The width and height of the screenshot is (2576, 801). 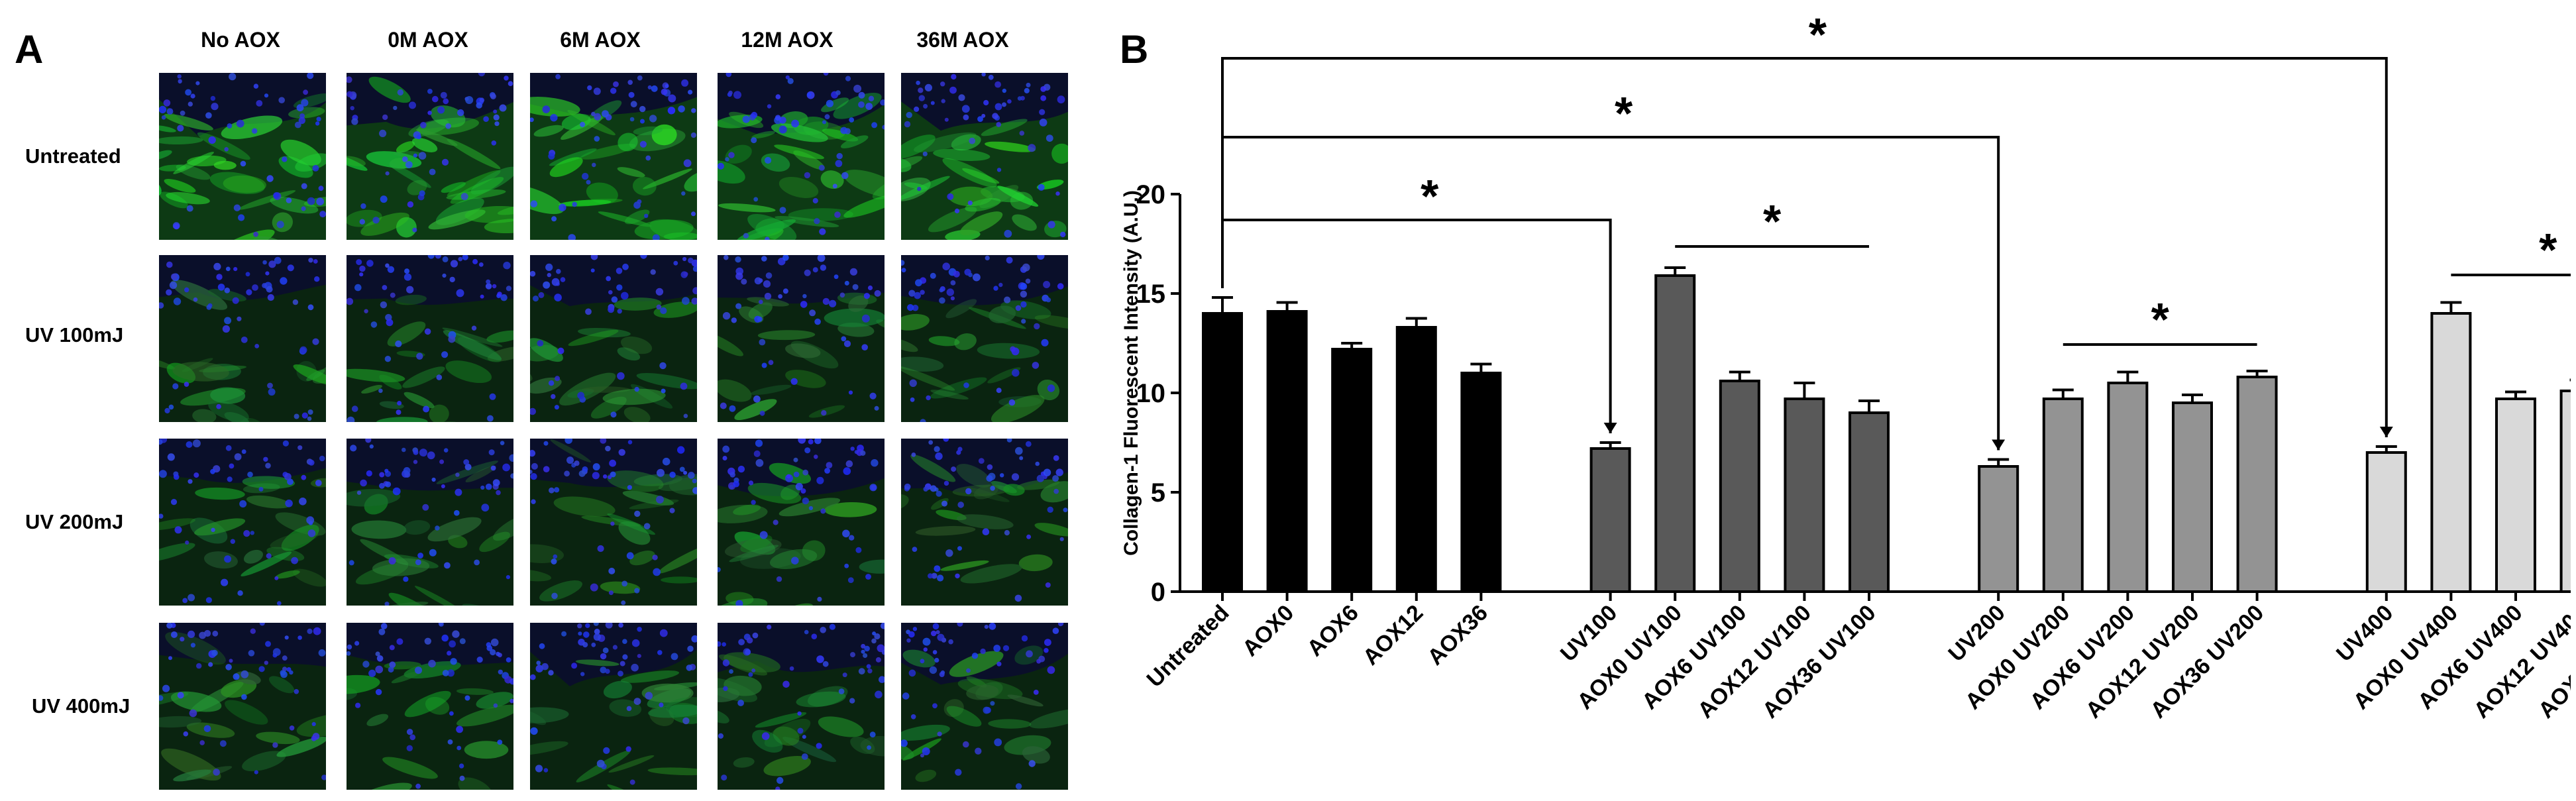 What do you see at coordinates (1819, 661) in the screenshot?
I see `x-tick-label: AOX36 UV100` at bounding box center [1819, 661].